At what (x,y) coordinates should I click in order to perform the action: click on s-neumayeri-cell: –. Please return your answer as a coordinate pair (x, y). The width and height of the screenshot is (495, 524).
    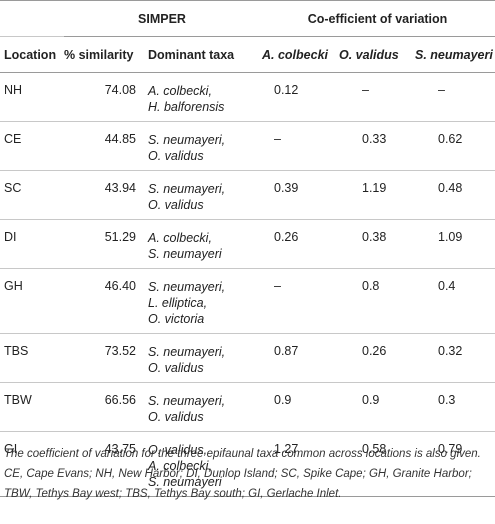
    Looking at the image, I should click on (453, 97).